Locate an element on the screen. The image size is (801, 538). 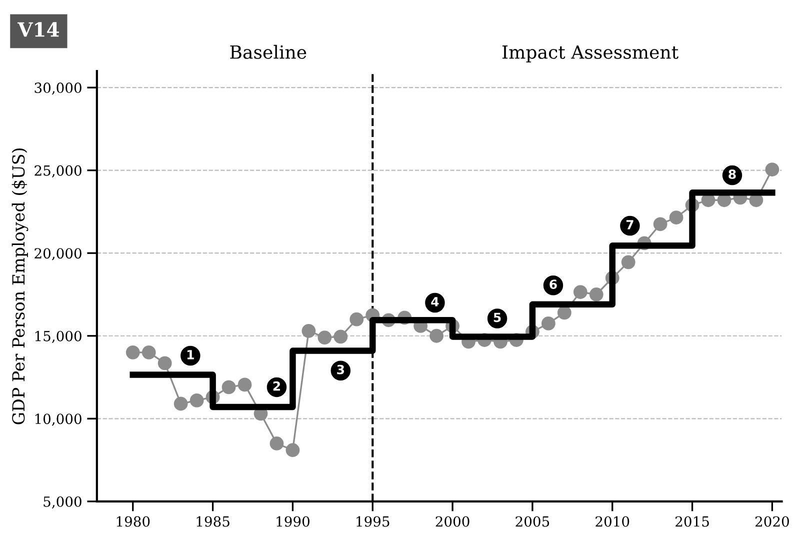
x-tick-label: 1995 is located at coordinates (373, 521).